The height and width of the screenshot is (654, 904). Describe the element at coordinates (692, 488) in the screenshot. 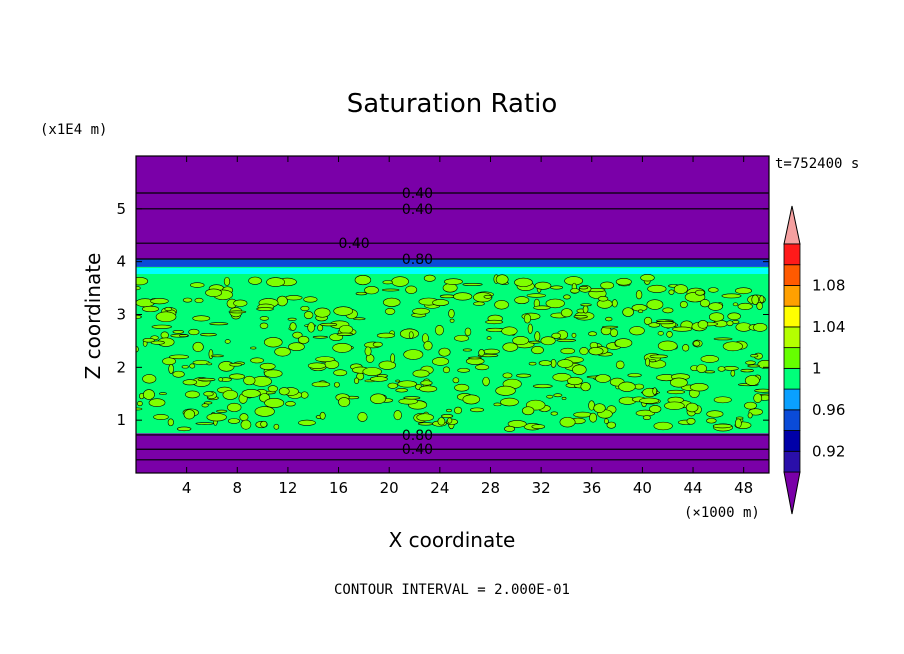

I see `x-tick-label: 44` at that location.